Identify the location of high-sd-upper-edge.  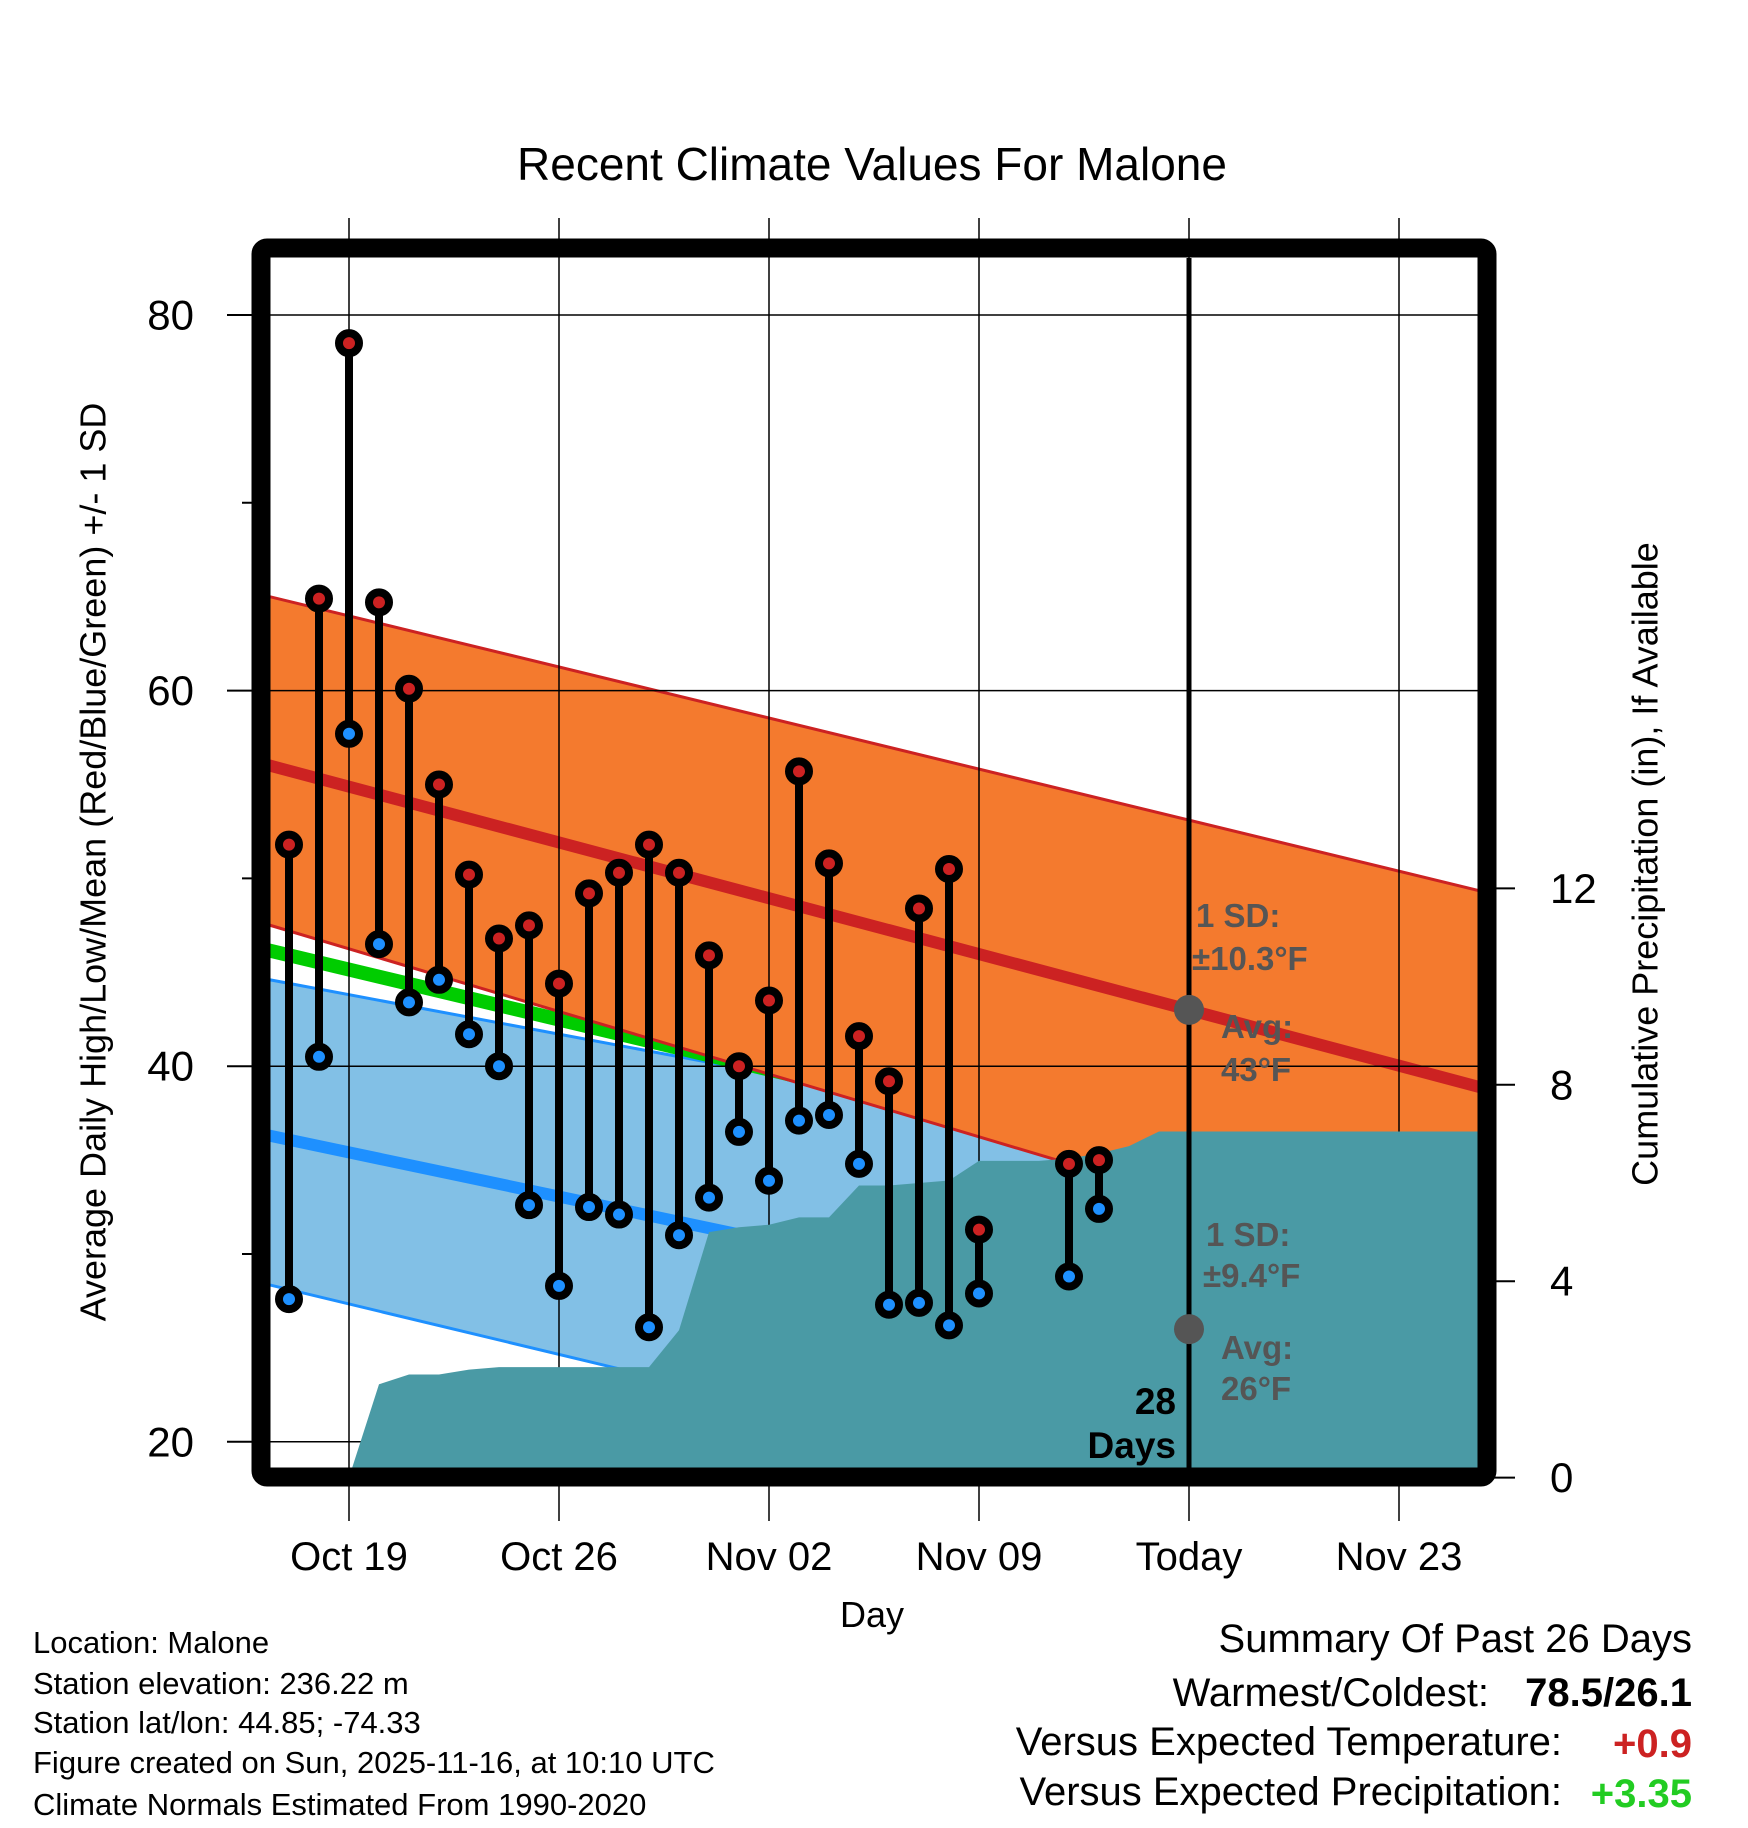
(874, 743).